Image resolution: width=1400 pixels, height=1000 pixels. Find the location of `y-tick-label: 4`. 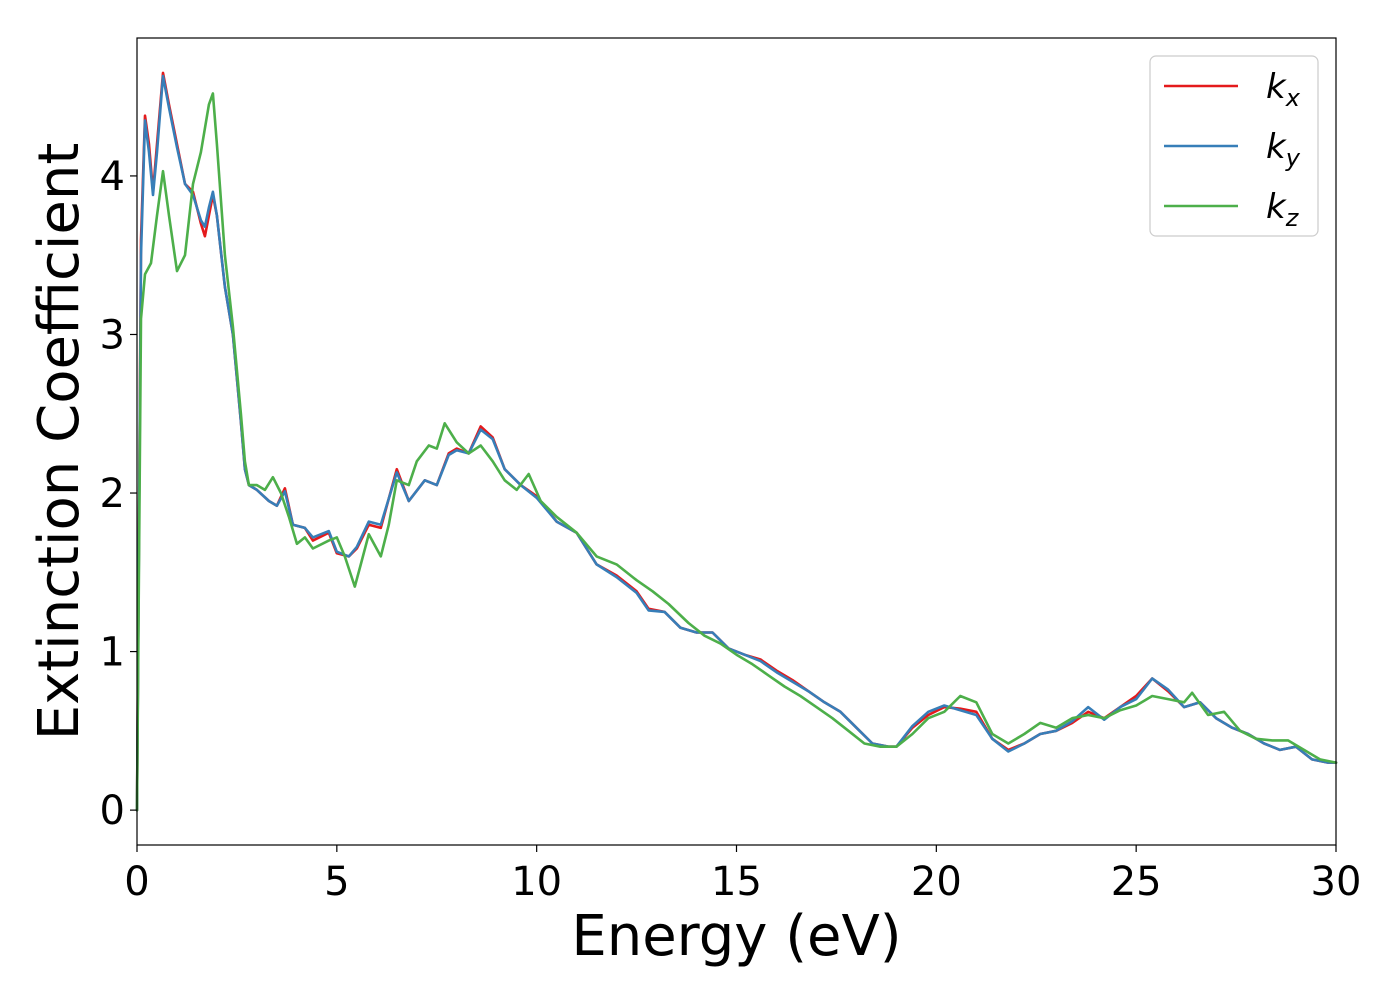

y-tick-label: 4 is located at coordinates (112, 177).